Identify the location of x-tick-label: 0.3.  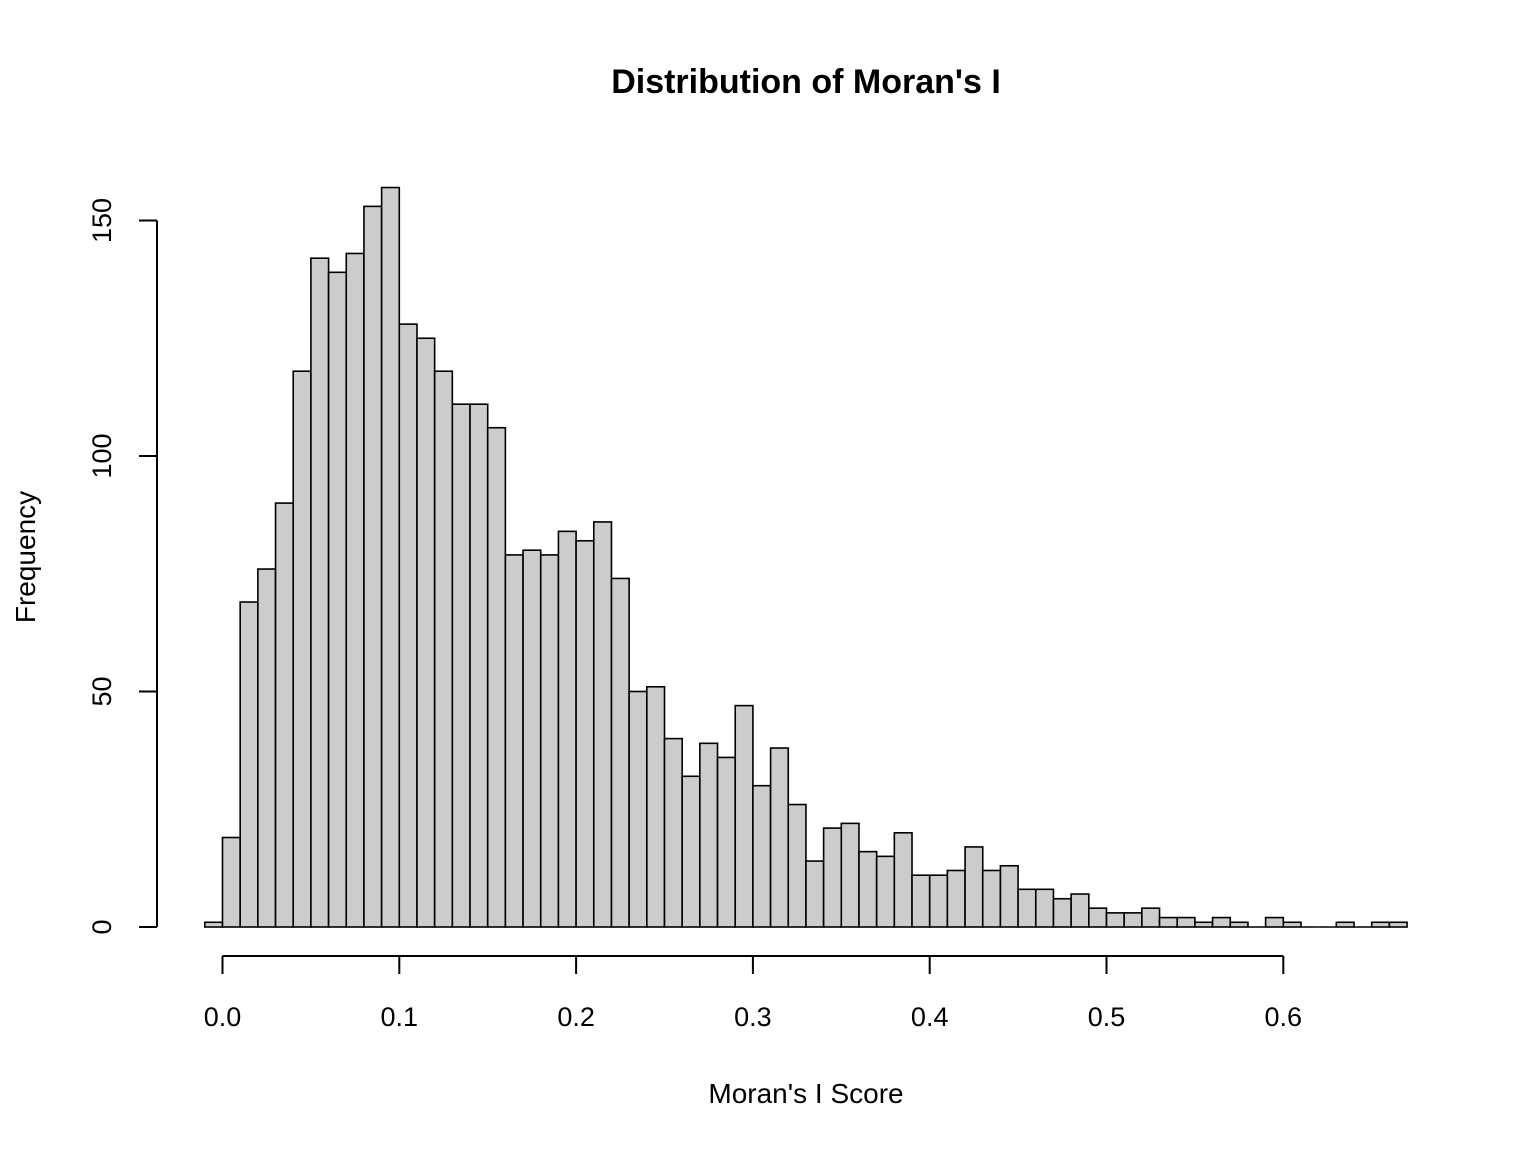
(753, 1017).